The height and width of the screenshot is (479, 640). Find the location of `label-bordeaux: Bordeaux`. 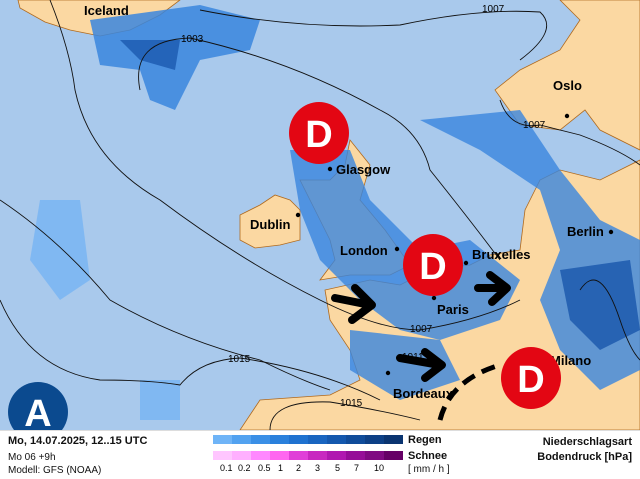

label-bordeaux: Bordeaux is located at coordinates (423, 393).